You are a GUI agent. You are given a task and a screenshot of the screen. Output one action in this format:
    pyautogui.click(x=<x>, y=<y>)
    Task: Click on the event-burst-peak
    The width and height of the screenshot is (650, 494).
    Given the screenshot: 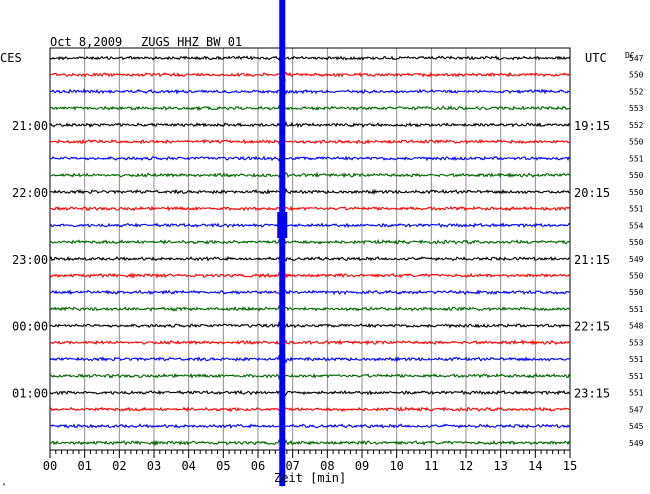 What is the action you would take?
    pyautogui.click(x=282, y=225)
    